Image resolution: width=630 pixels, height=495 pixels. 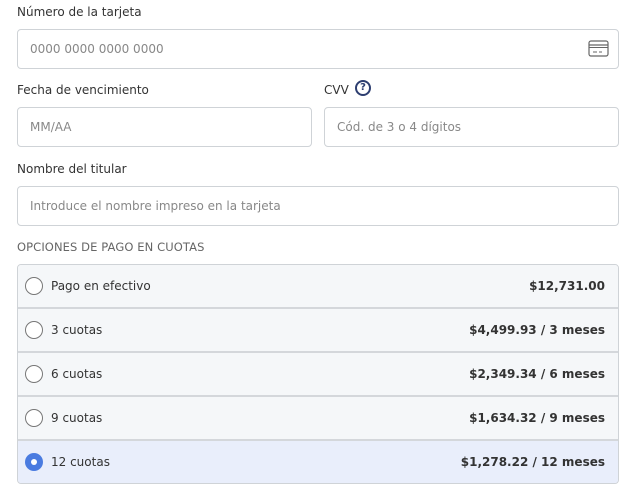 What do you see at coordinates (80, 462) in the screenshot?
I see `option-label: 12 cuotas` at bounding box center [80, 462].